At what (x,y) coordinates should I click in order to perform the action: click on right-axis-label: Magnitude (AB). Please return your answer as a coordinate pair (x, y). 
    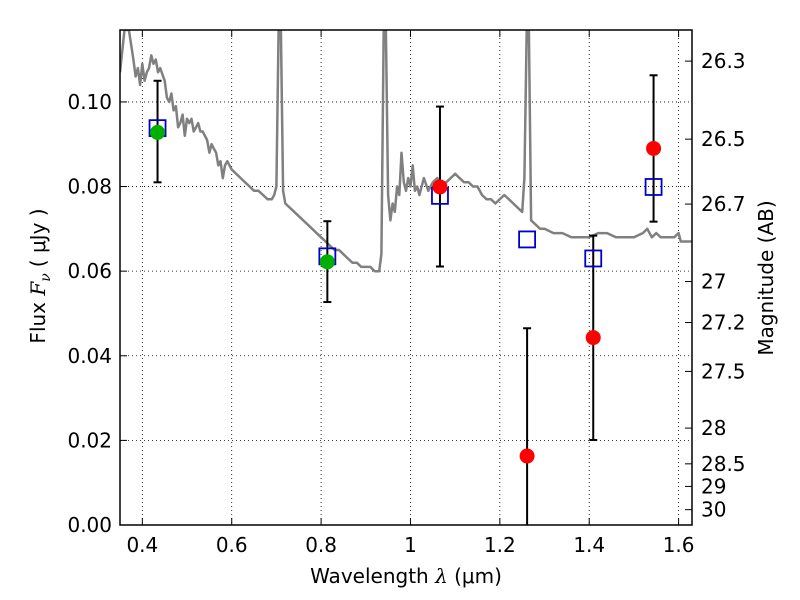
    Looking at the image, I should click on (766, 277).